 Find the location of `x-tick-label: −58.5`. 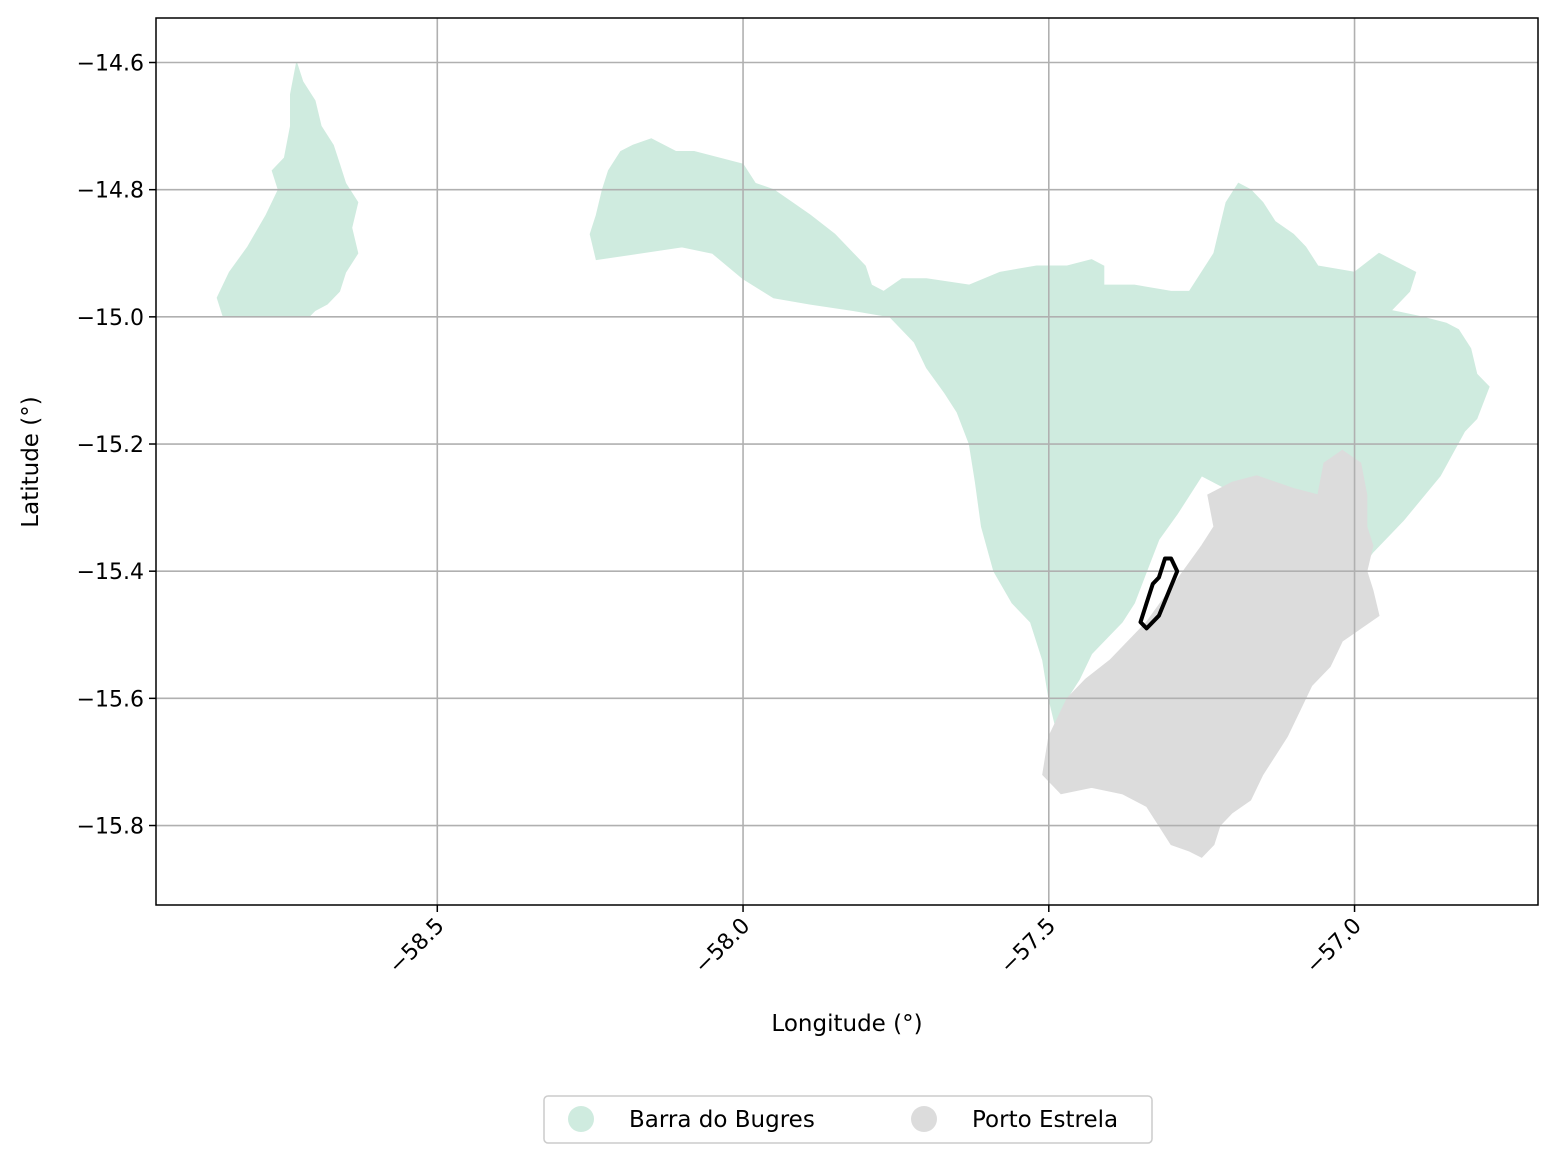

x-tick-label: −58.5 is located at coordinates (416, 946).